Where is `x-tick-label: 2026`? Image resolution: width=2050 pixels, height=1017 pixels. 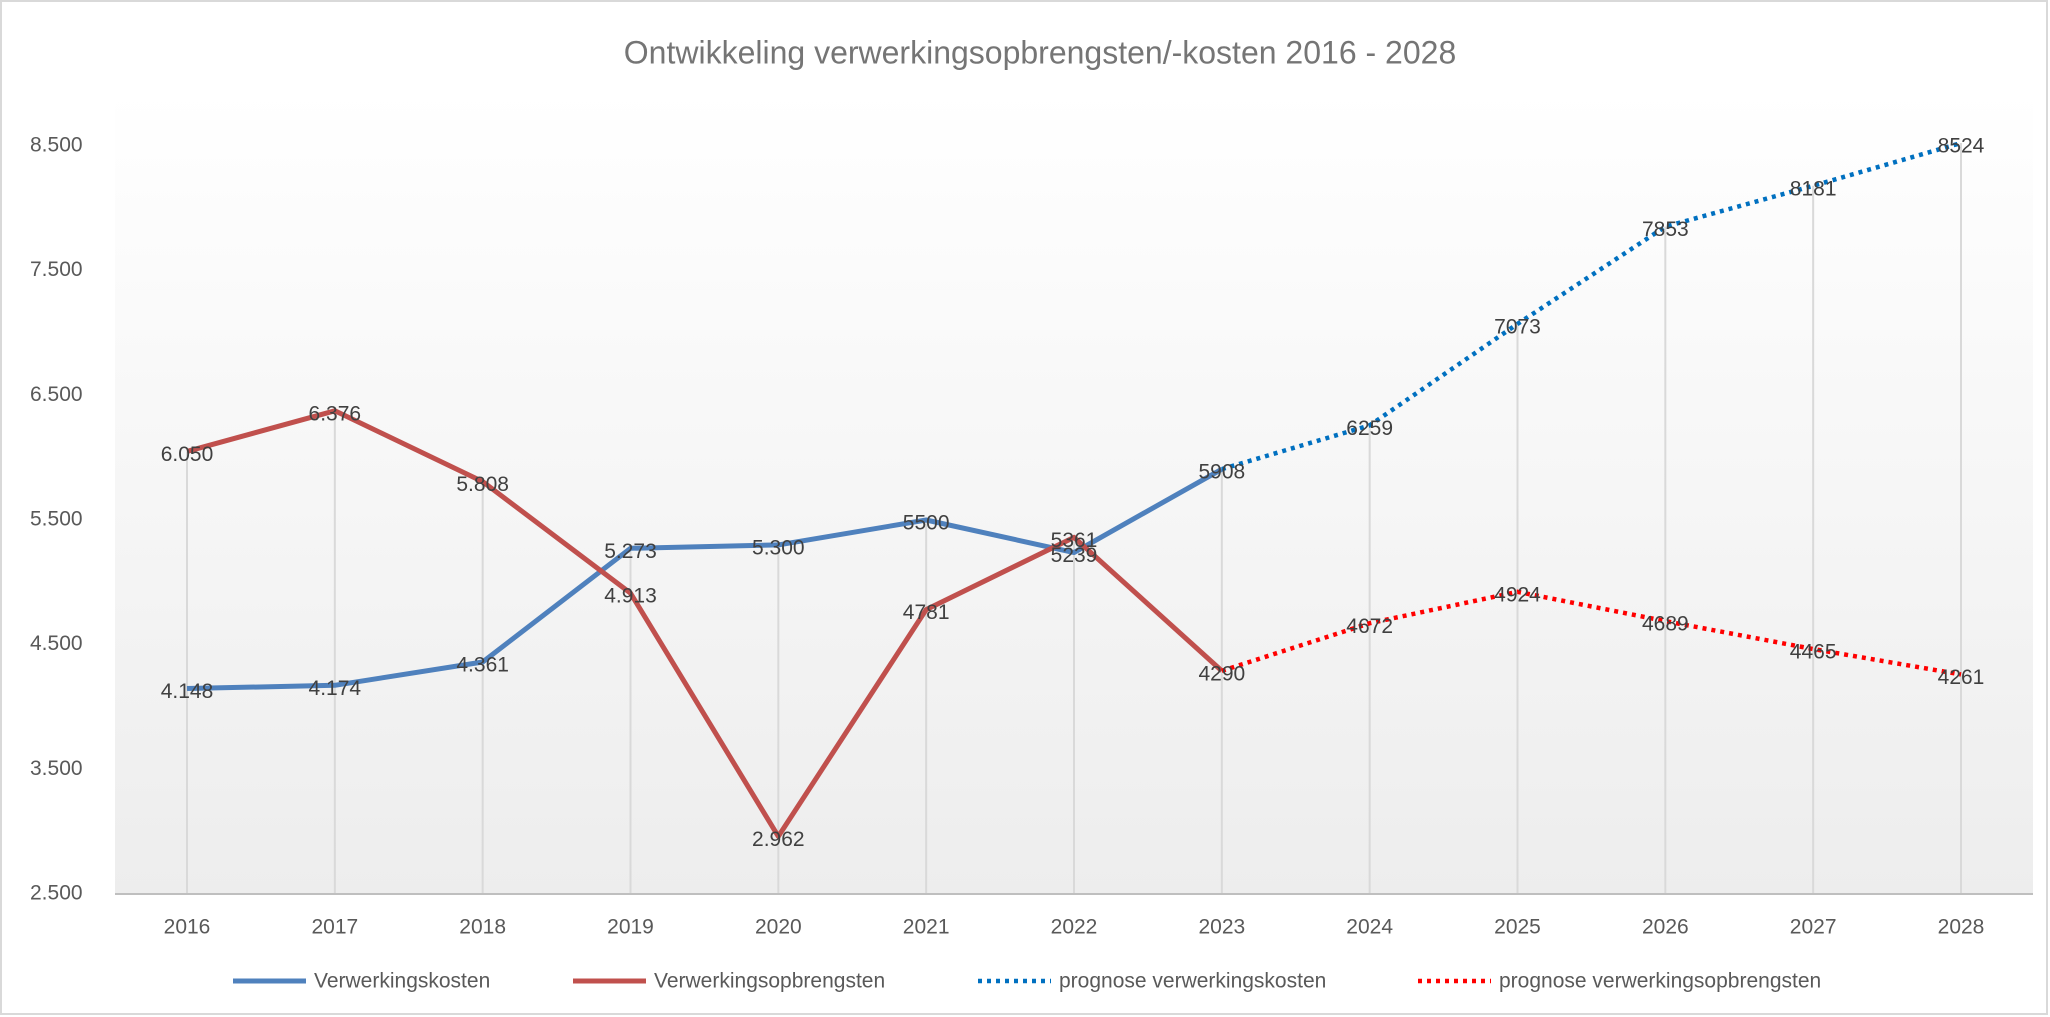 x-tick-label: 2026 is located at coordinates (1665, 927).